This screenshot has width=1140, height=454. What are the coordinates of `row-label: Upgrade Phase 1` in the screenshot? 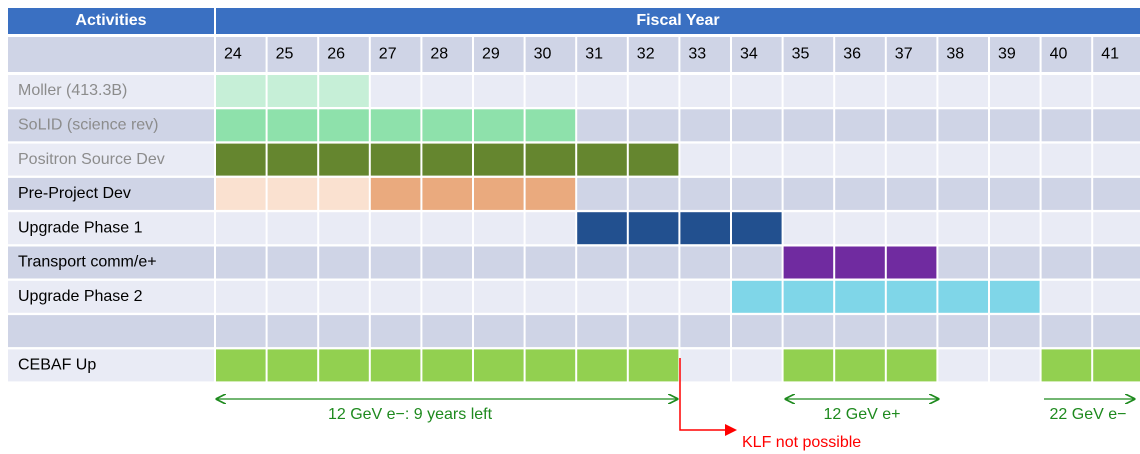 It's located at (80, 227).